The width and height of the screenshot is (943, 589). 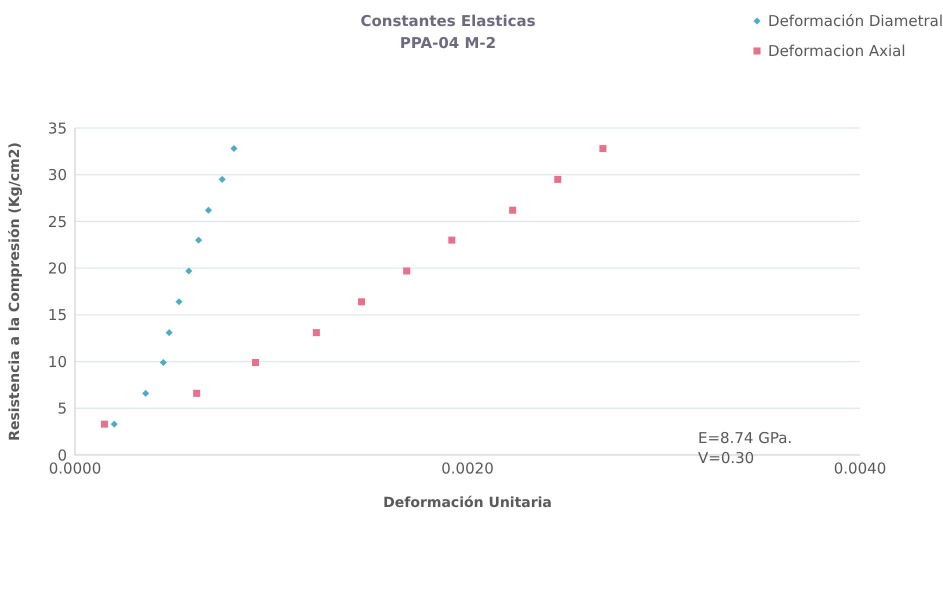 What do you see at coordinates (57, 221) in the screenshot?
I see `y-tick-label: 25` at bounding box center [57, 221].